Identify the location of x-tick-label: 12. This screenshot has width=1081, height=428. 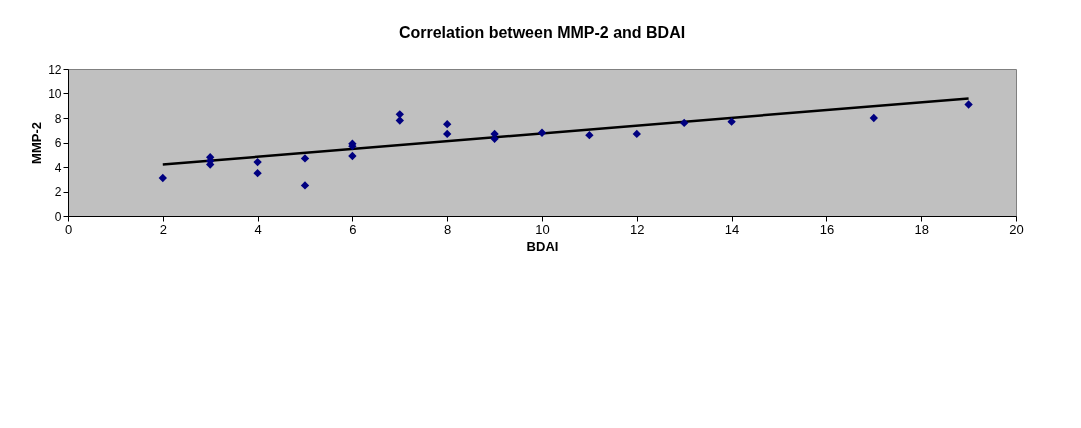
(637, 229).